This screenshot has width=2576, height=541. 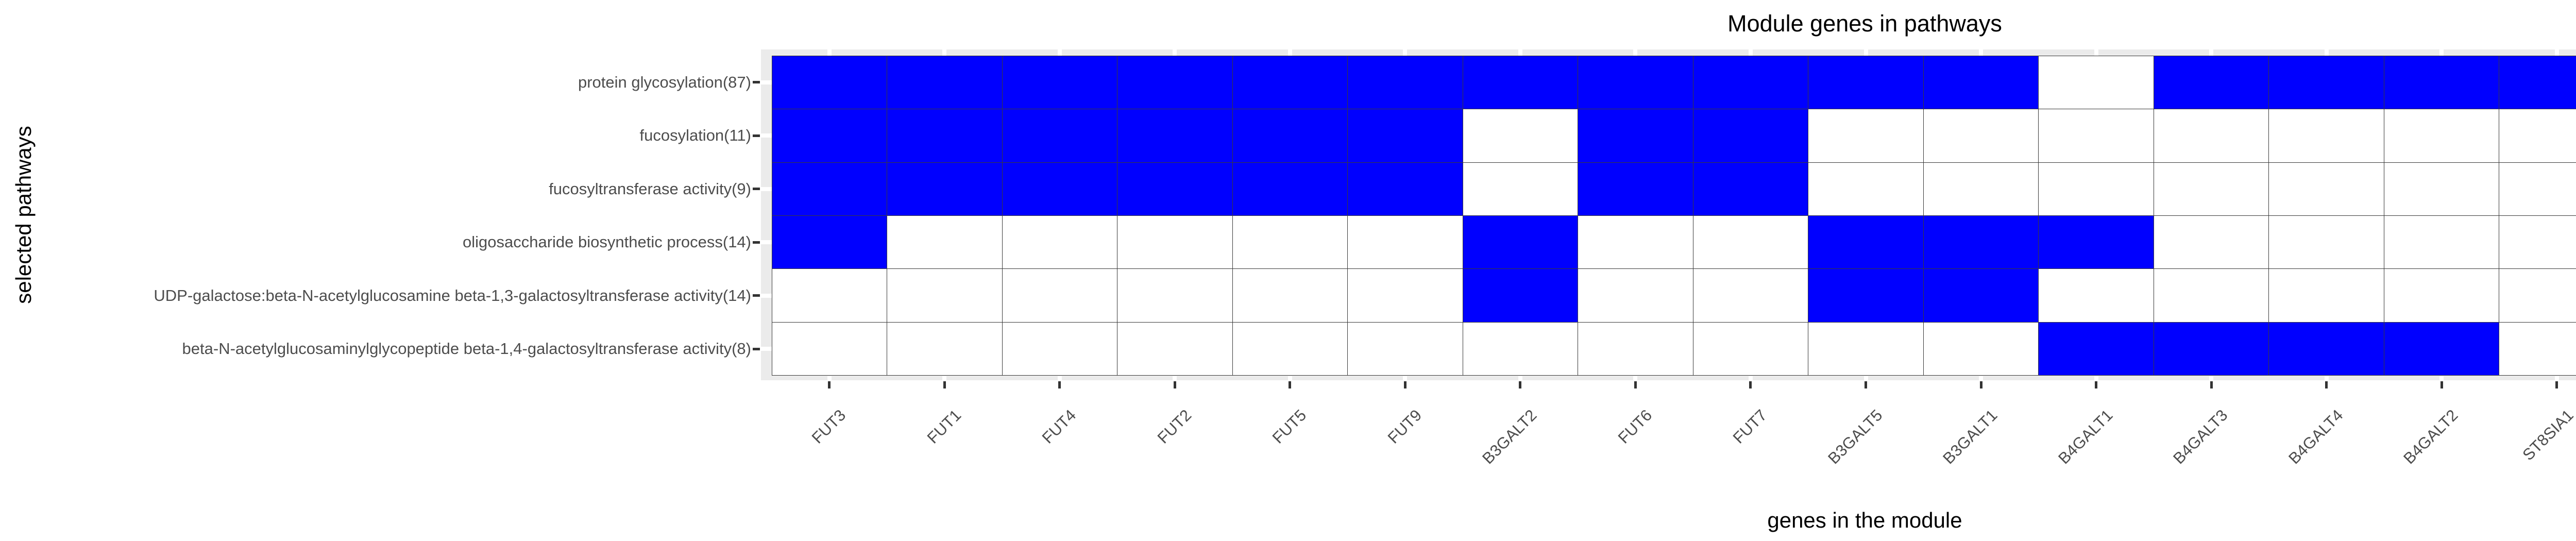 I want to click on x-axis-label: B3GALT1, so click(x=1970, y=437).